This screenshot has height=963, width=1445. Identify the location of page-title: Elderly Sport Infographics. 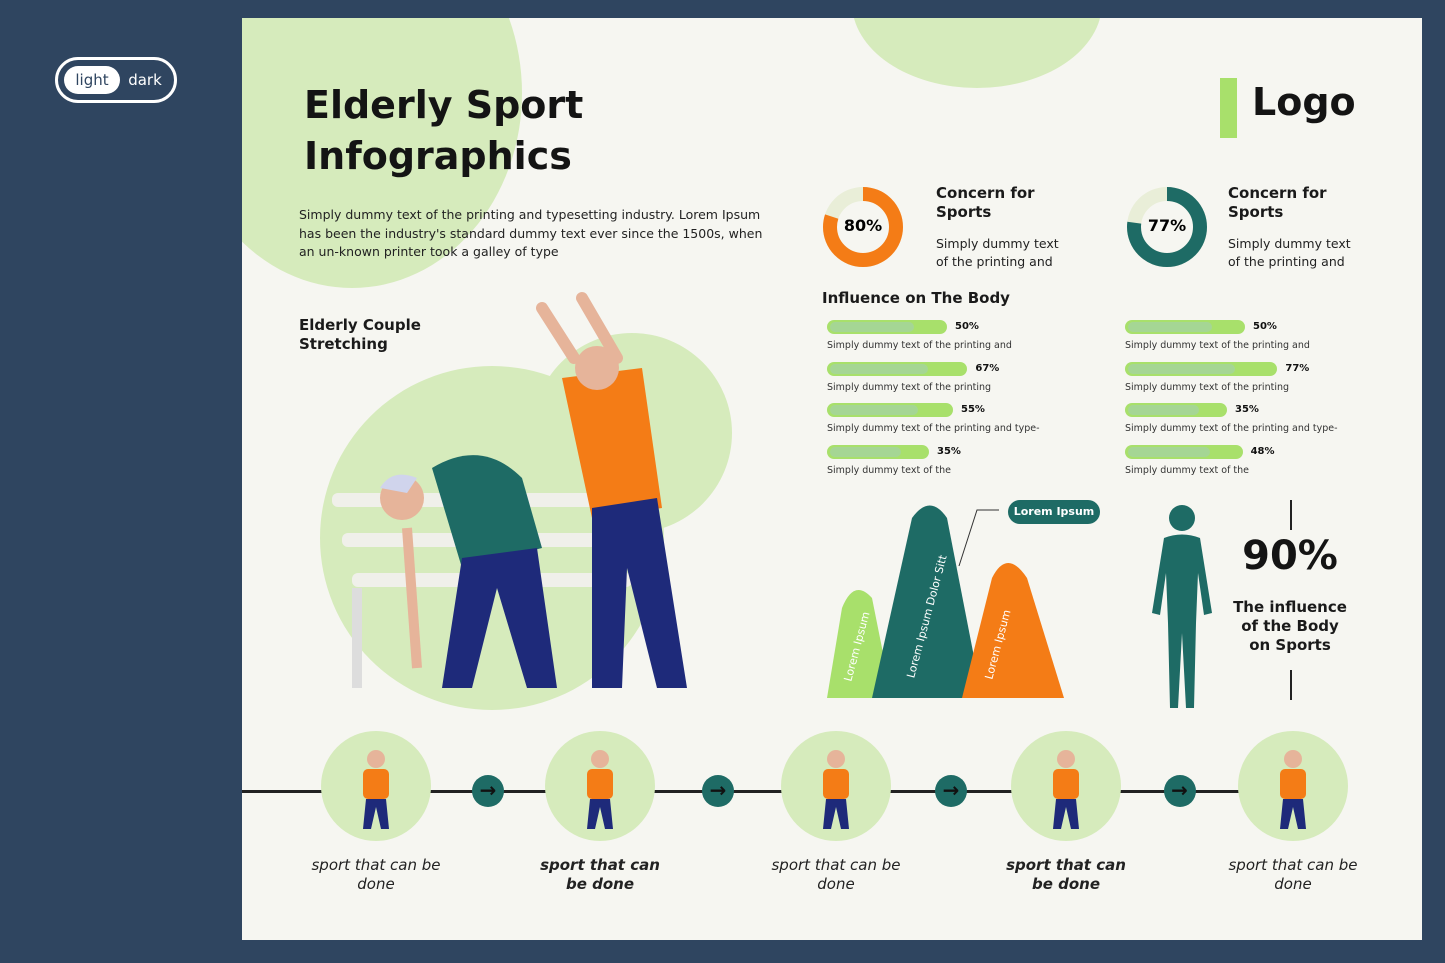
(444, 130).